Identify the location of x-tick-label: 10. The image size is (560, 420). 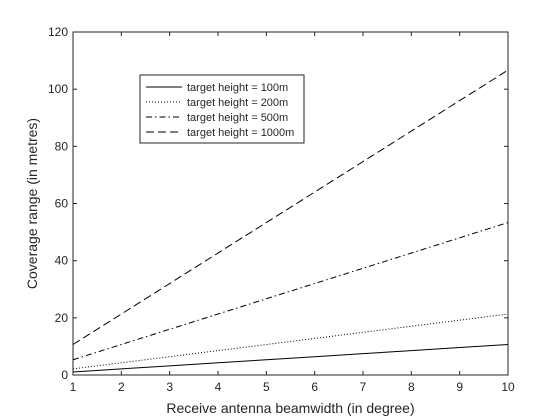
(508, 387).